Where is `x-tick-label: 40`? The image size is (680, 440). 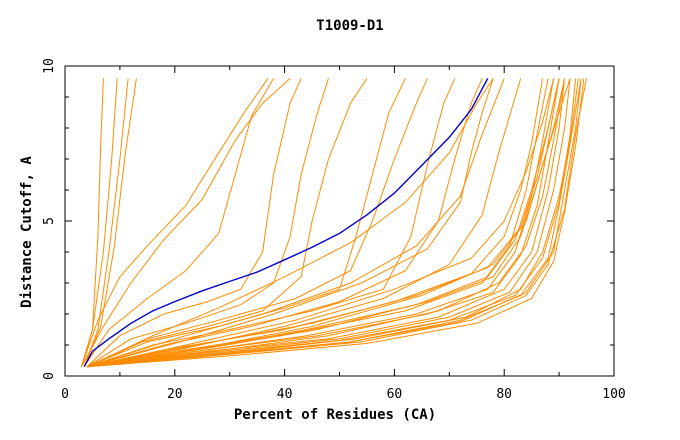
x-tick-label: 40 is located at coordinates (285, 394).